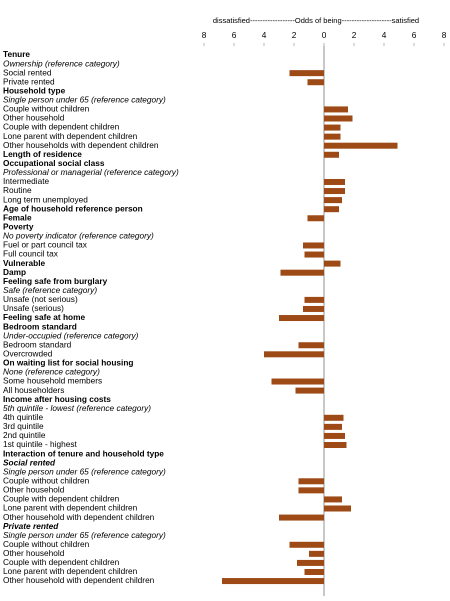 This screenshot has width=450, height=601. What do you see at coordinates (23, 417) in the screenshot?
I see `category-label: 4th quintile` at bounding box center [23, 417].